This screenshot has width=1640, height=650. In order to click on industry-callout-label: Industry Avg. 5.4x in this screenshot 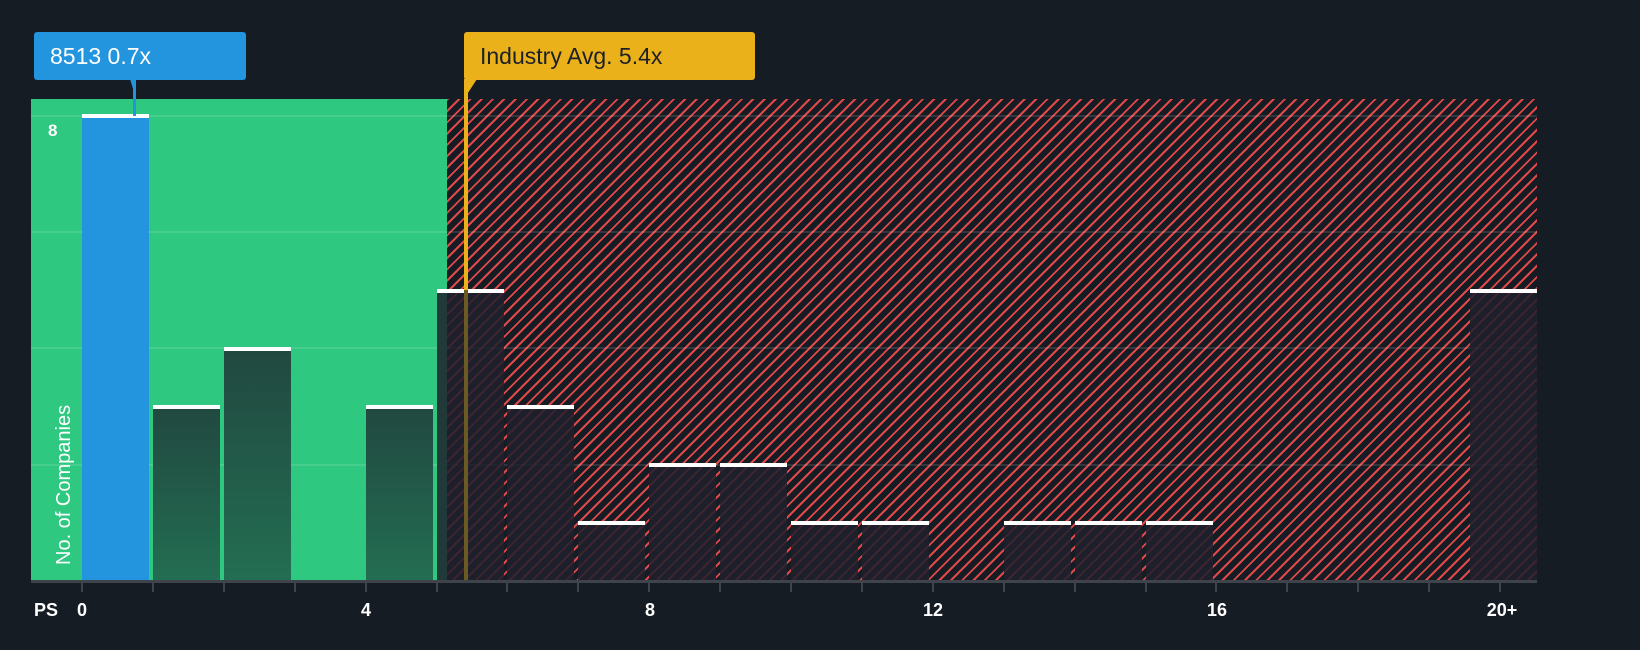, I will do `click(571, 56)`.